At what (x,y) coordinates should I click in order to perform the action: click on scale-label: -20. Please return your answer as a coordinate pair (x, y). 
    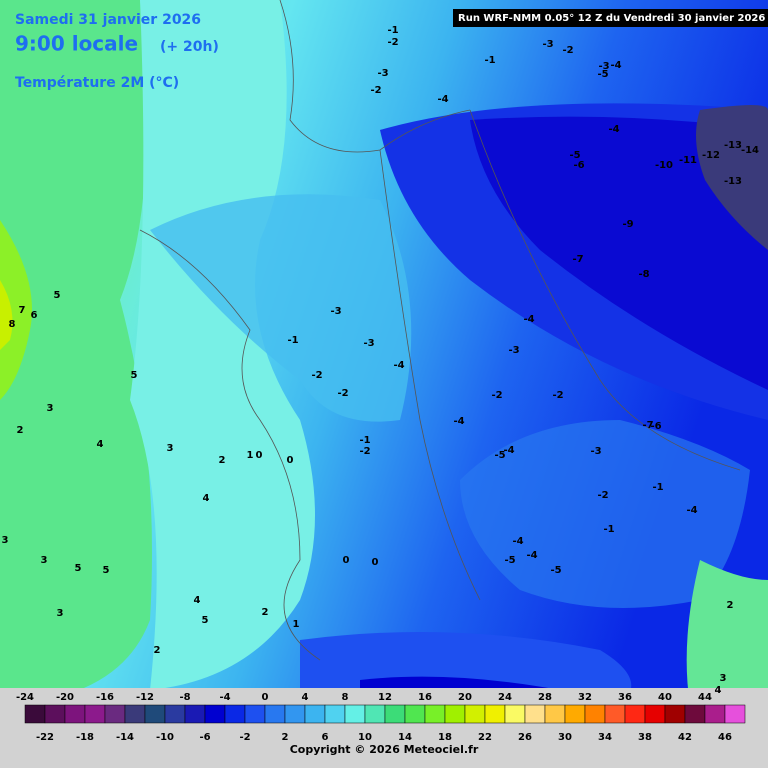
    Looking at the image, I should click on (65, 697).